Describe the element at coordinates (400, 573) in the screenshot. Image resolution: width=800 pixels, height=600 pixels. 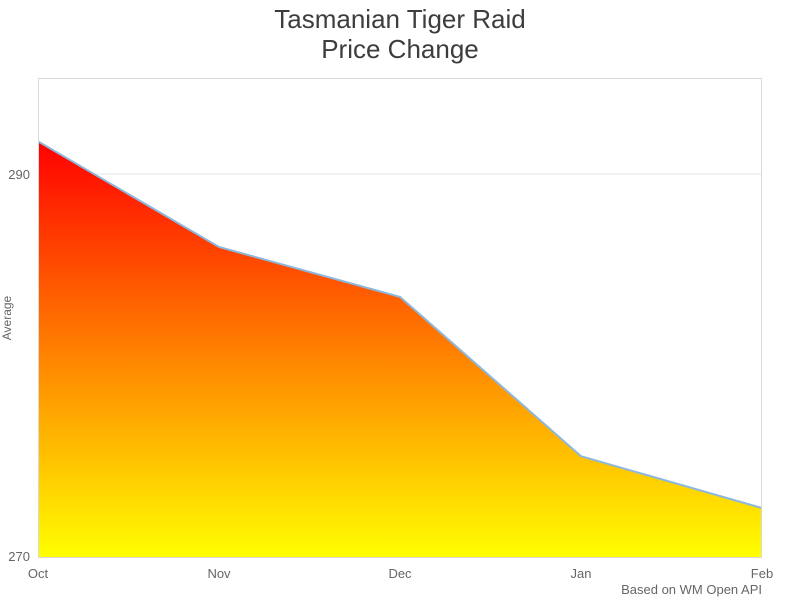
I see `x-axis-tick-dec: Dec` at that location.